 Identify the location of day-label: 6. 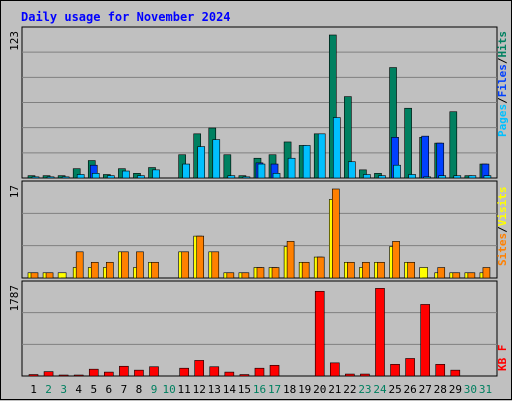
(109, 389).